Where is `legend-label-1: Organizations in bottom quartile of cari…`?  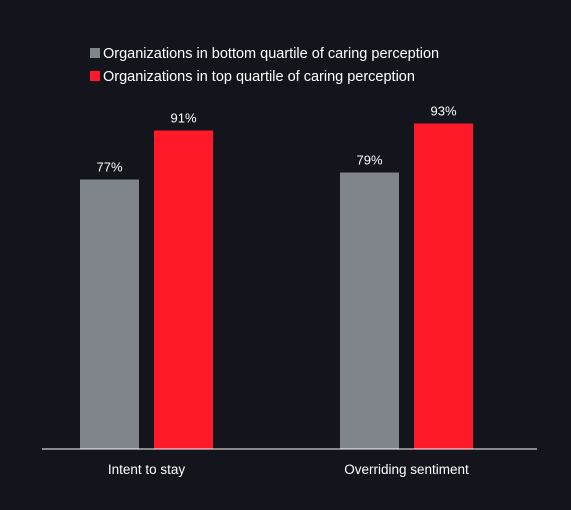 legend-label-1: Organizations in bottom quartile of cari… is located at coordinates (271, 54).